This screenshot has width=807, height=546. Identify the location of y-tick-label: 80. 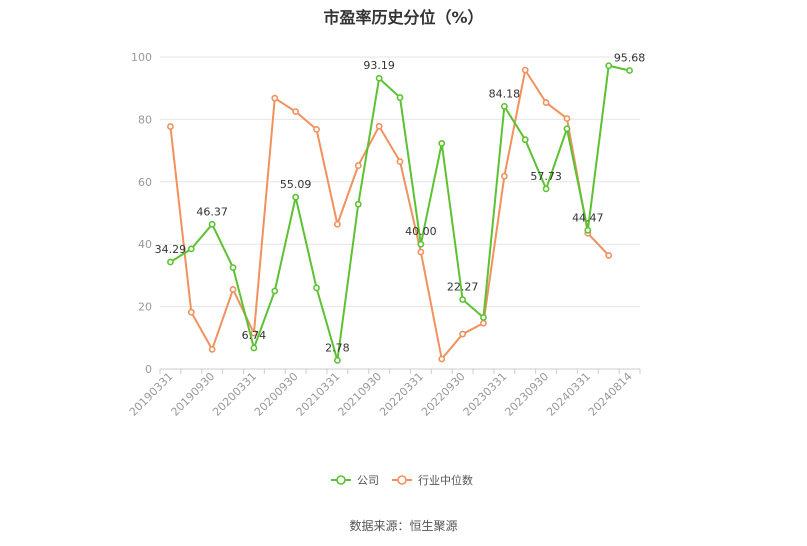
(145, 119).